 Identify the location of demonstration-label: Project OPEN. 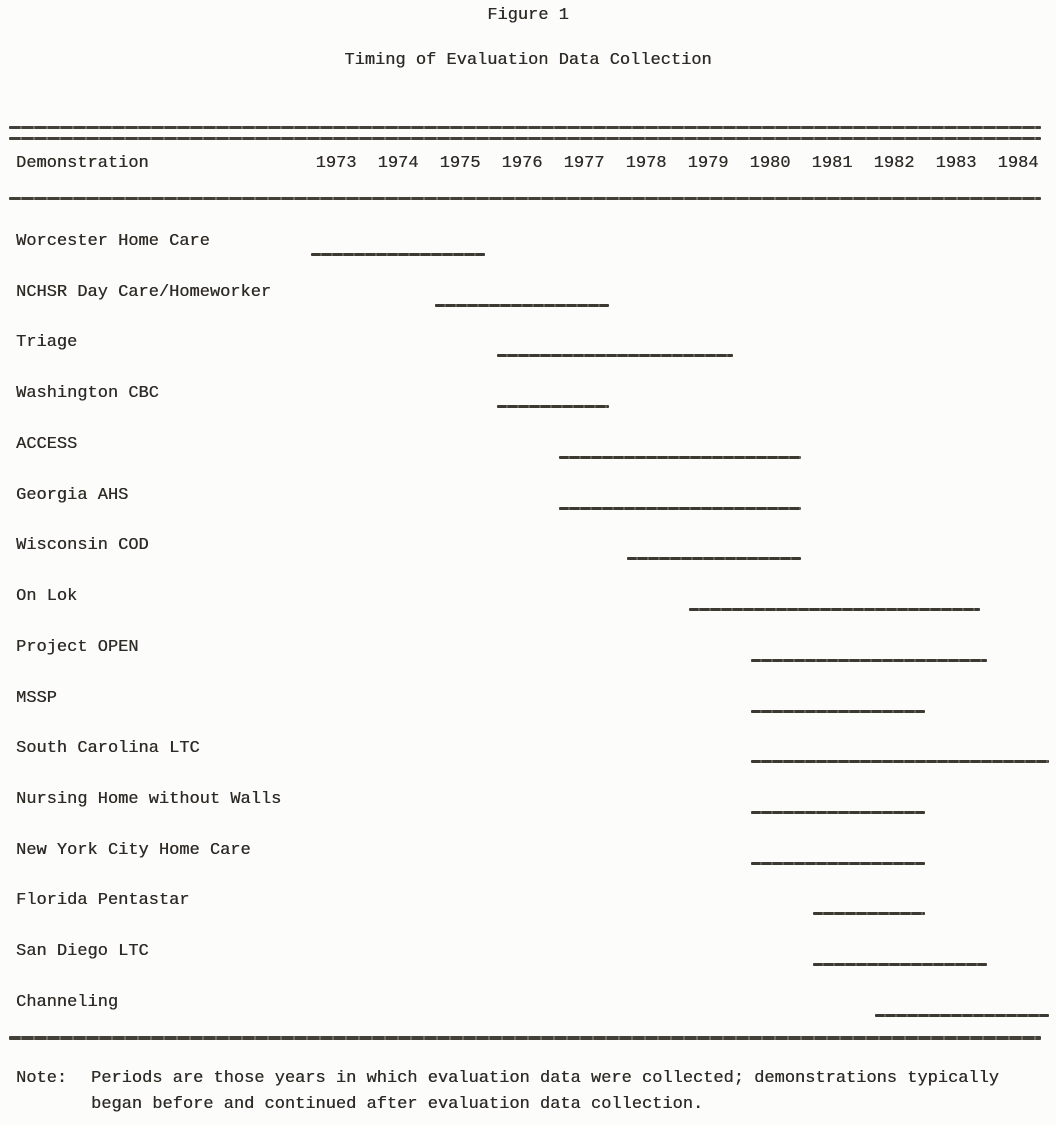
(77, 647).